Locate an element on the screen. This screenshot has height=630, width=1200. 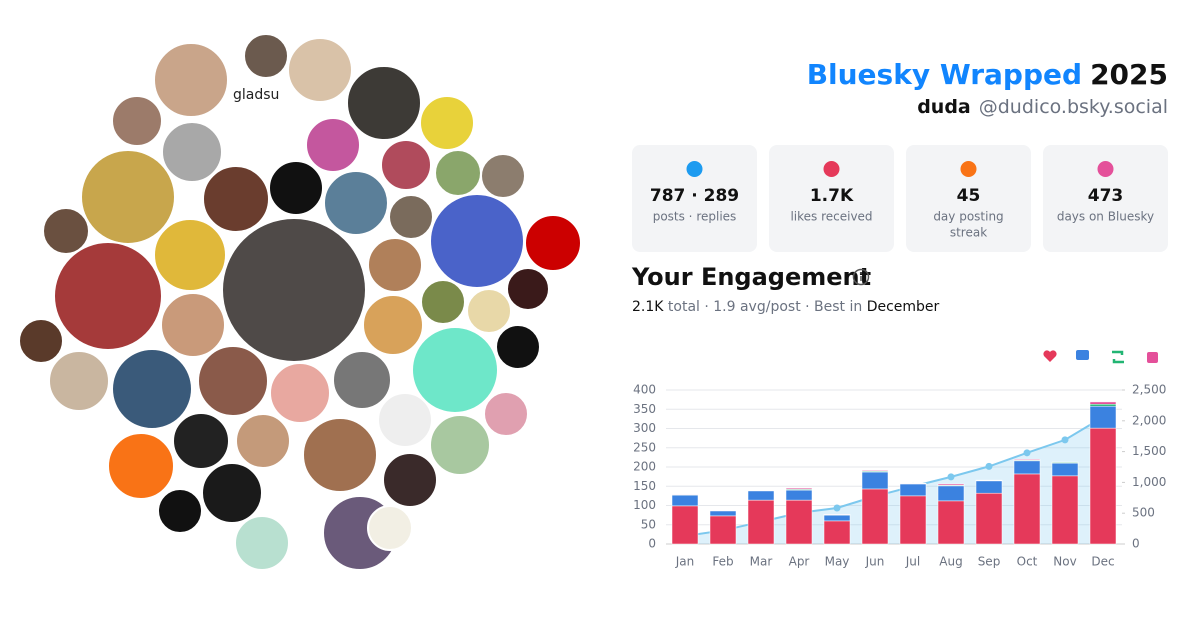
stat-value: 473 is located at coordinates (1106, 196).